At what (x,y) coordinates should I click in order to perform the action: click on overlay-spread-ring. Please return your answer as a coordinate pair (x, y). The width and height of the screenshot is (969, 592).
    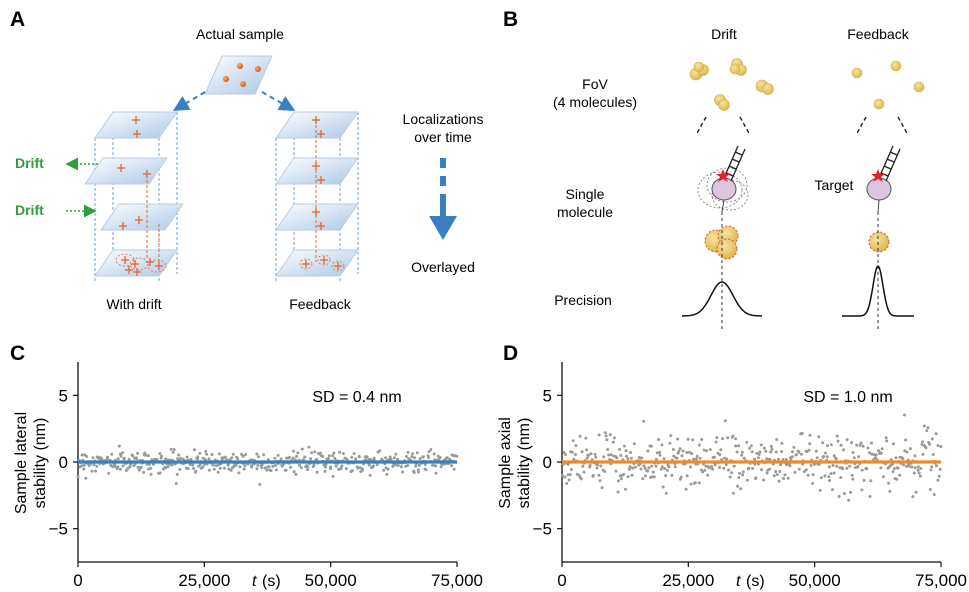
    Looking at the image, I should click on (125, 260).